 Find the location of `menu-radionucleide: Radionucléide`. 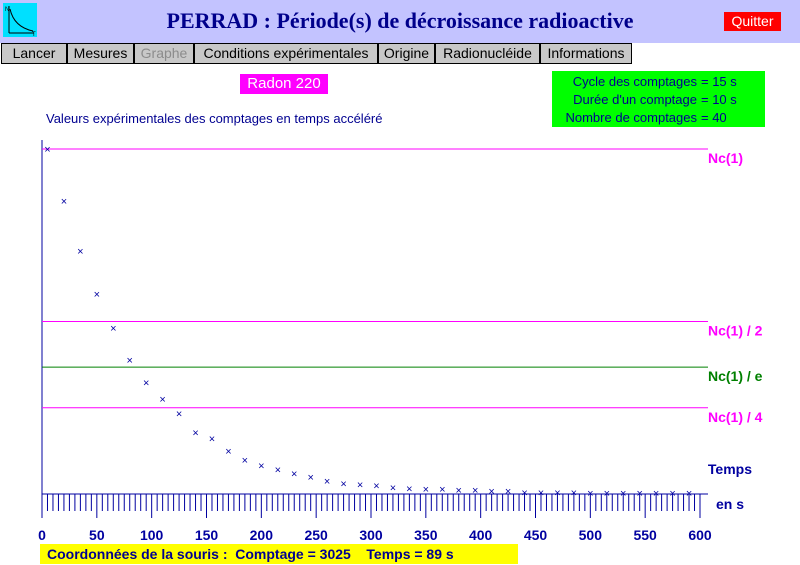

menu-radionucleide: Radionucléide is located at coordinates (487, 53).